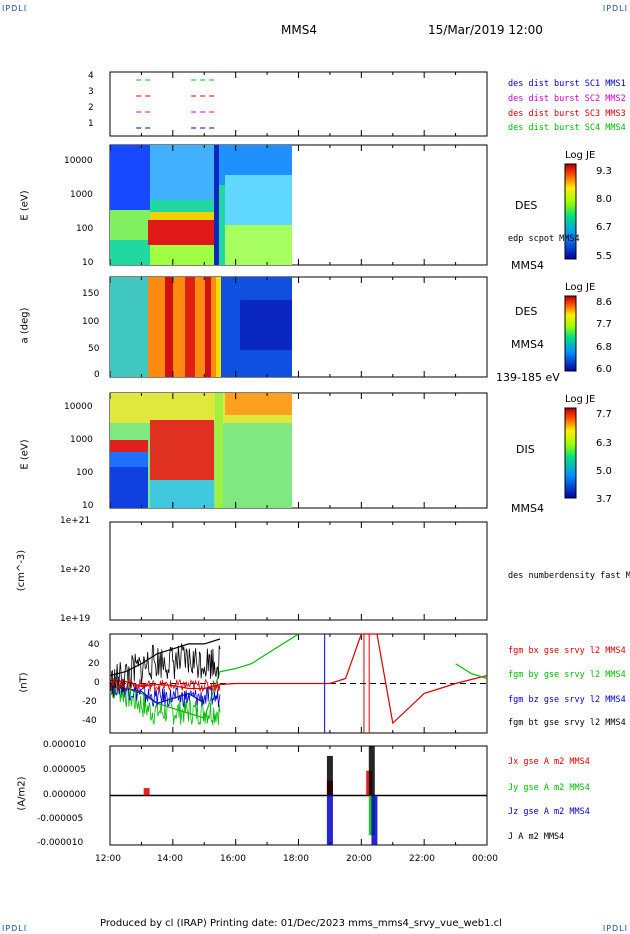 This screenshot has height=934, width=630. I want to click on des-energy-ytick-100: 100, so click(85, 229).